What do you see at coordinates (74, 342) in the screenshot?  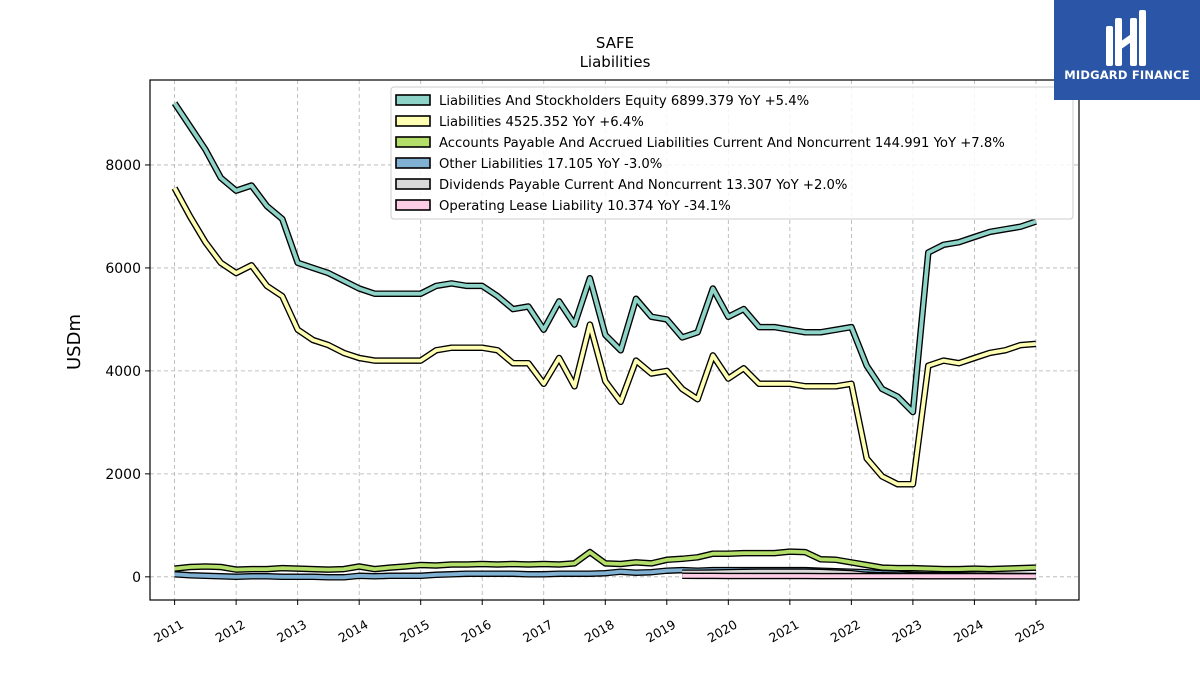 I see `y-axis-label: USDm` at bounding box center [74, 342].